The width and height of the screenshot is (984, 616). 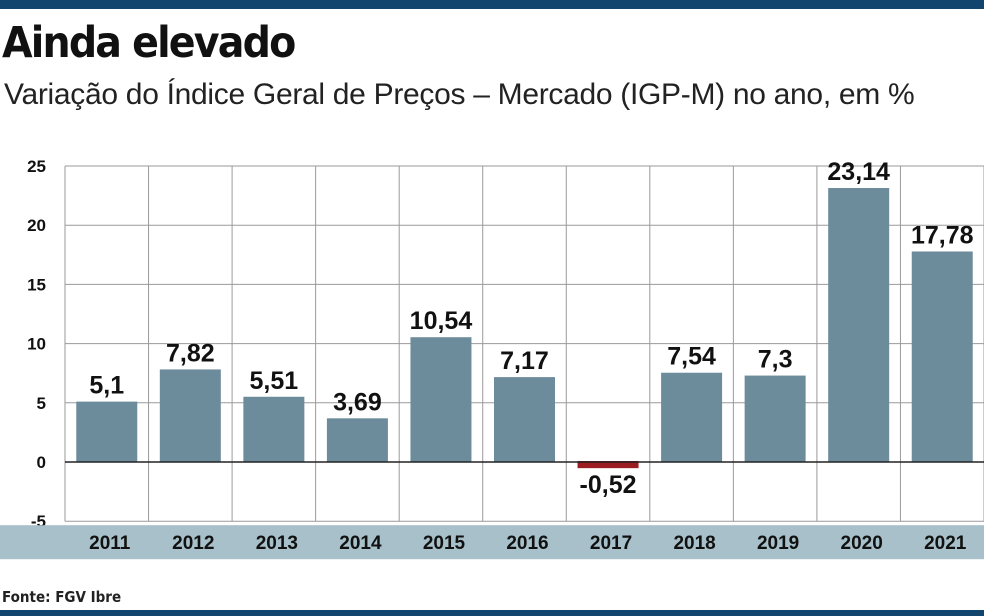 I want to click on y-tick-label: 0, so click(x=41, y=462).